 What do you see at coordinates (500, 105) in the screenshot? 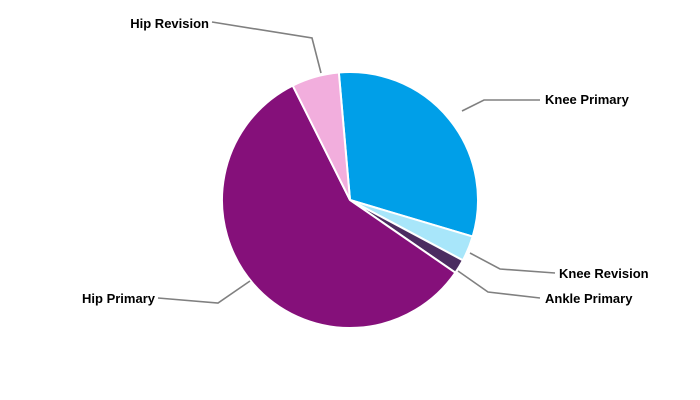
I see `leader-line-knee-primary` at bounding box center [500, 105].